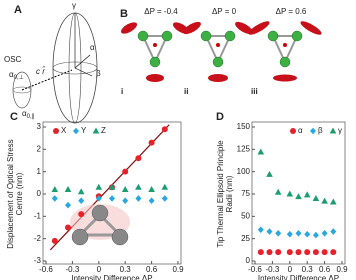 The image size is (356, 280). Describe the element at coordinates (220, 194) in the screenshot. I see `y-axis-label: Tip Thermal Ellipsoid Principle` at that location.